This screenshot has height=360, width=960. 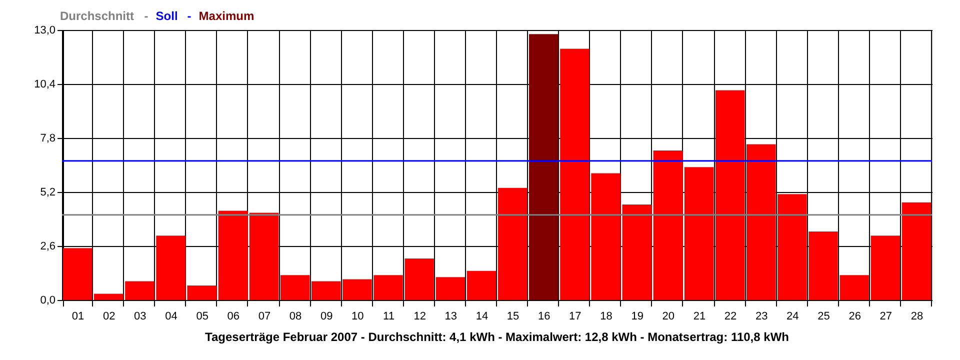 What do you see at coordinates (637, 316) in the screenshot?
I see `x-tick-label: 19` at bounding box center [637, 316].